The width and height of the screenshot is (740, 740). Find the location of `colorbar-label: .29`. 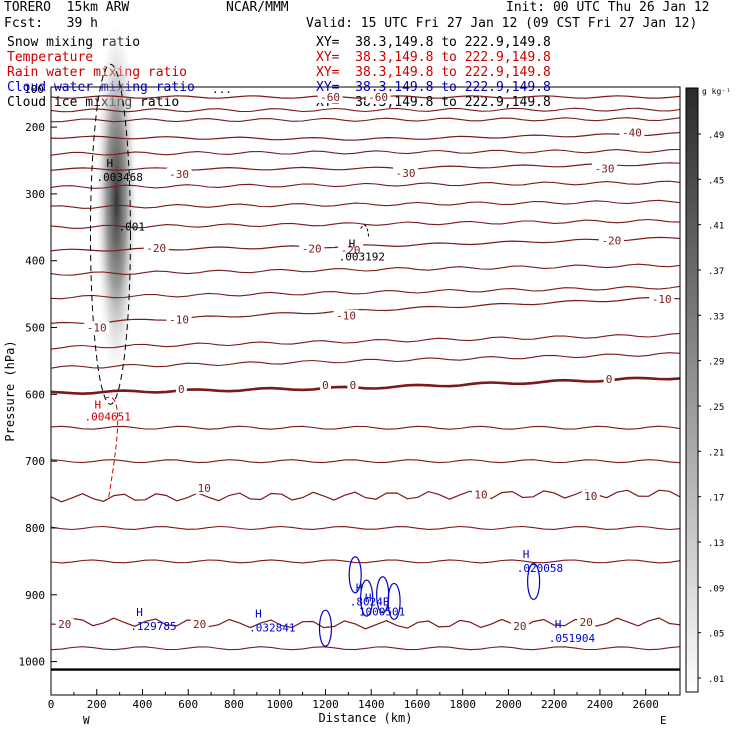

colorbar-label: .29 is located at coordinates (716, 363).